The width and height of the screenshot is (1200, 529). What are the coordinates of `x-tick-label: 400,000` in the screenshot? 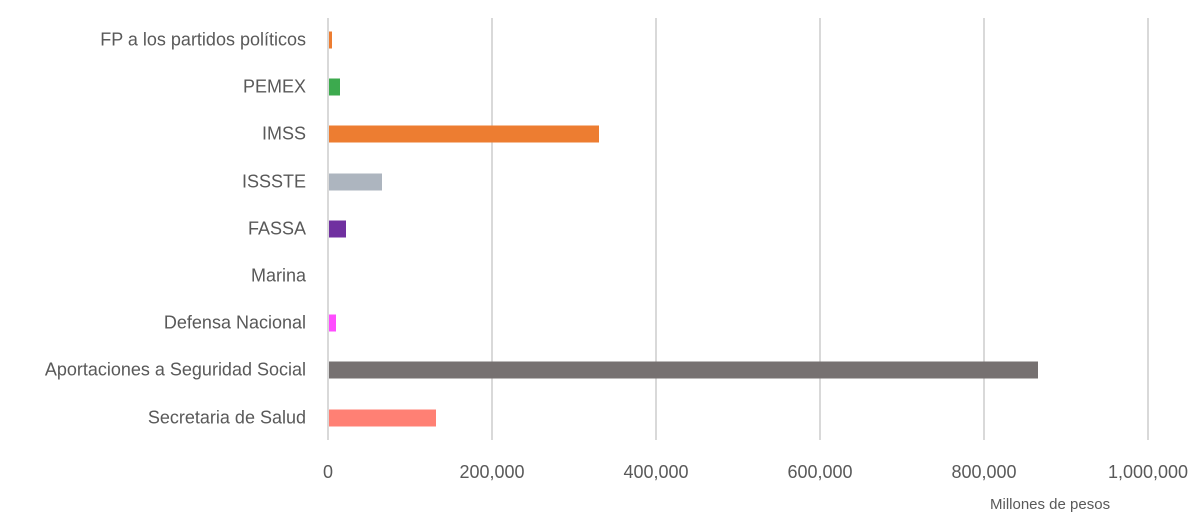 It's located at (656, 472).